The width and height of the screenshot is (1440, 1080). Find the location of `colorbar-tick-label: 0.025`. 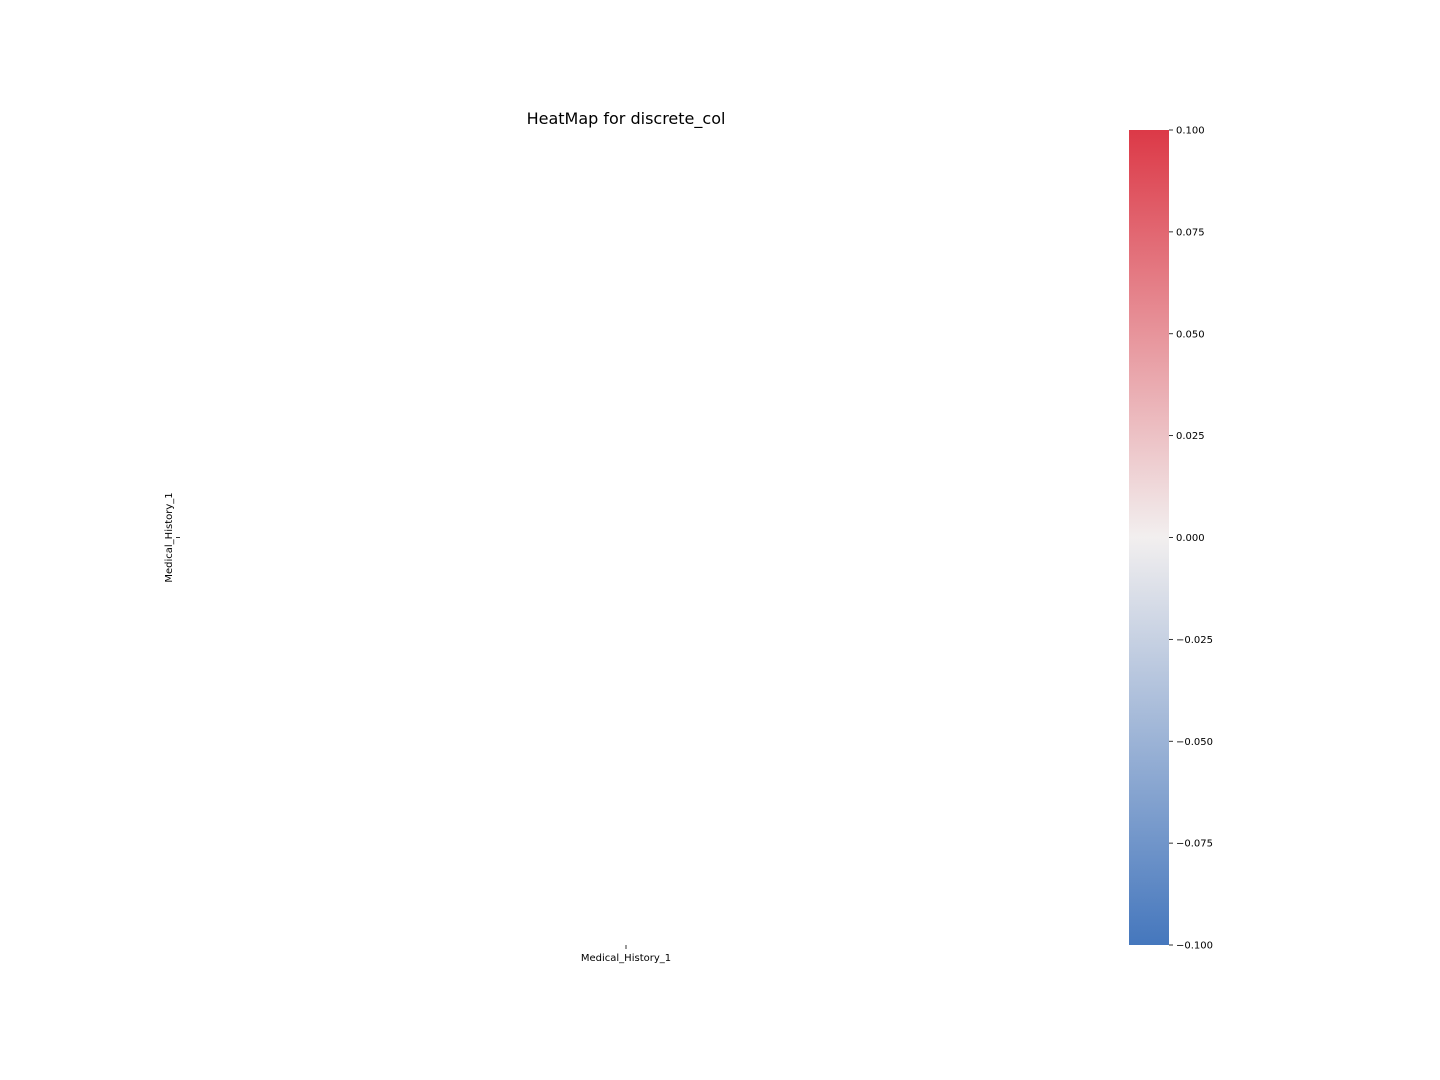

colorbar-tick-label: 0.025 is located at coordinates (1190, 436).